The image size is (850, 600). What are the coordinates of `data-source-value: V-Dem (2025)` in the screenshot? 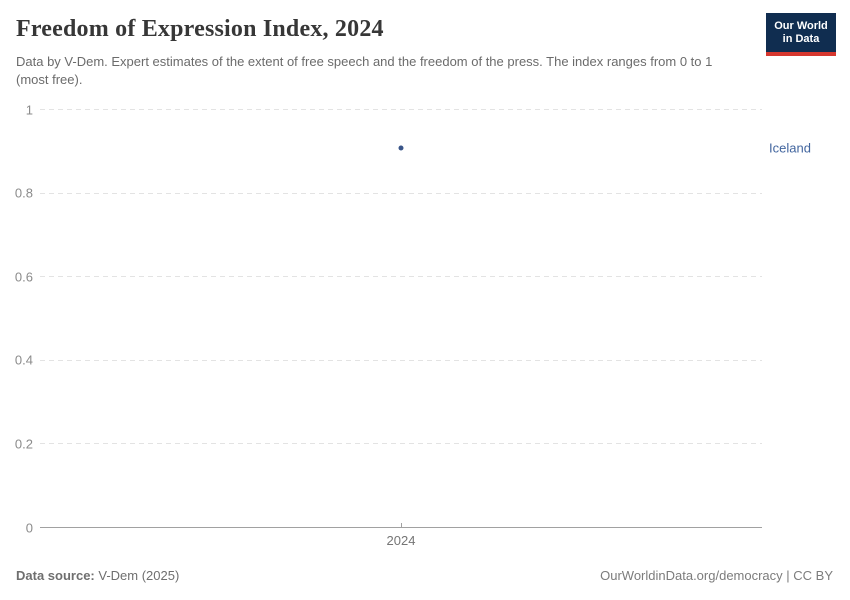 It's located at (139, 575).